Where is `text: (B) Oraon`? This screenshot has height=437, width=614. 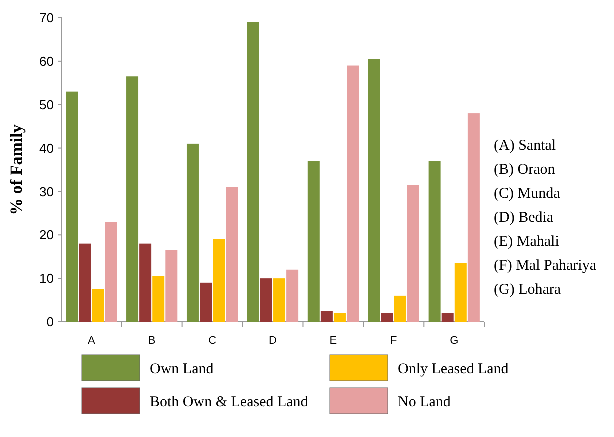
text: (B) Oraon is located at coordinates (525, 170).